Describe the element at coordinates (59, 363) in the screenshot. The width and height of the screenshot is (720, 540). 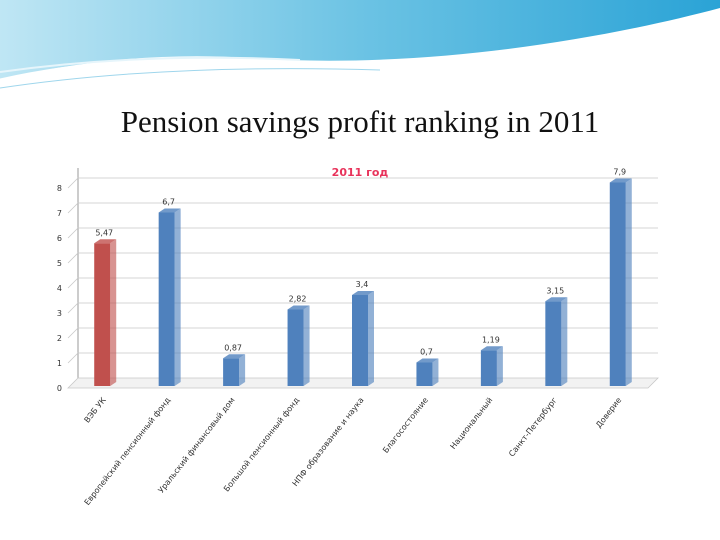
I see `y-tick-label: 1` at that location.